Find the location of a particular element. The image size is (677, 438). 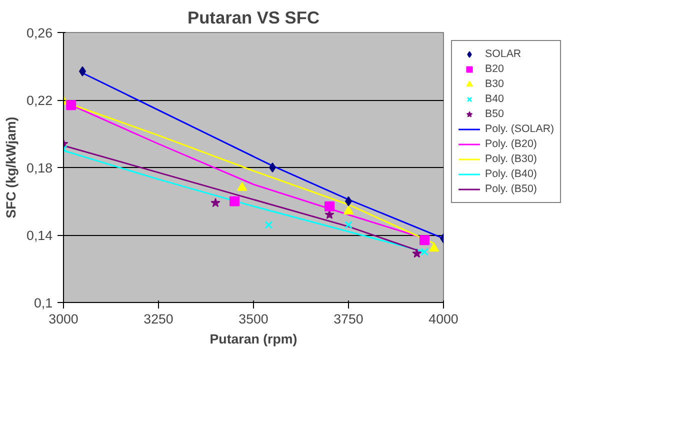

x-tick-label: 3750 is located at coordinates (349, 319).